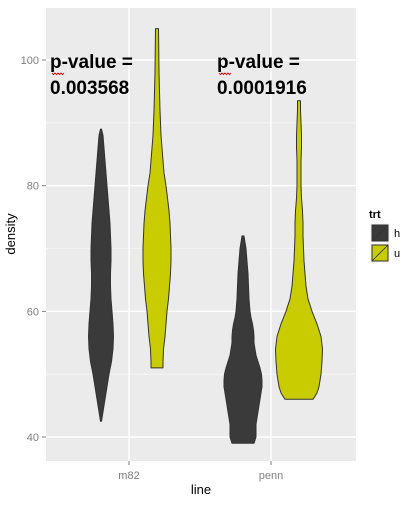 This screenshot has height=511, width=413. I want to click on legend: trt hu, so click(384, 236).